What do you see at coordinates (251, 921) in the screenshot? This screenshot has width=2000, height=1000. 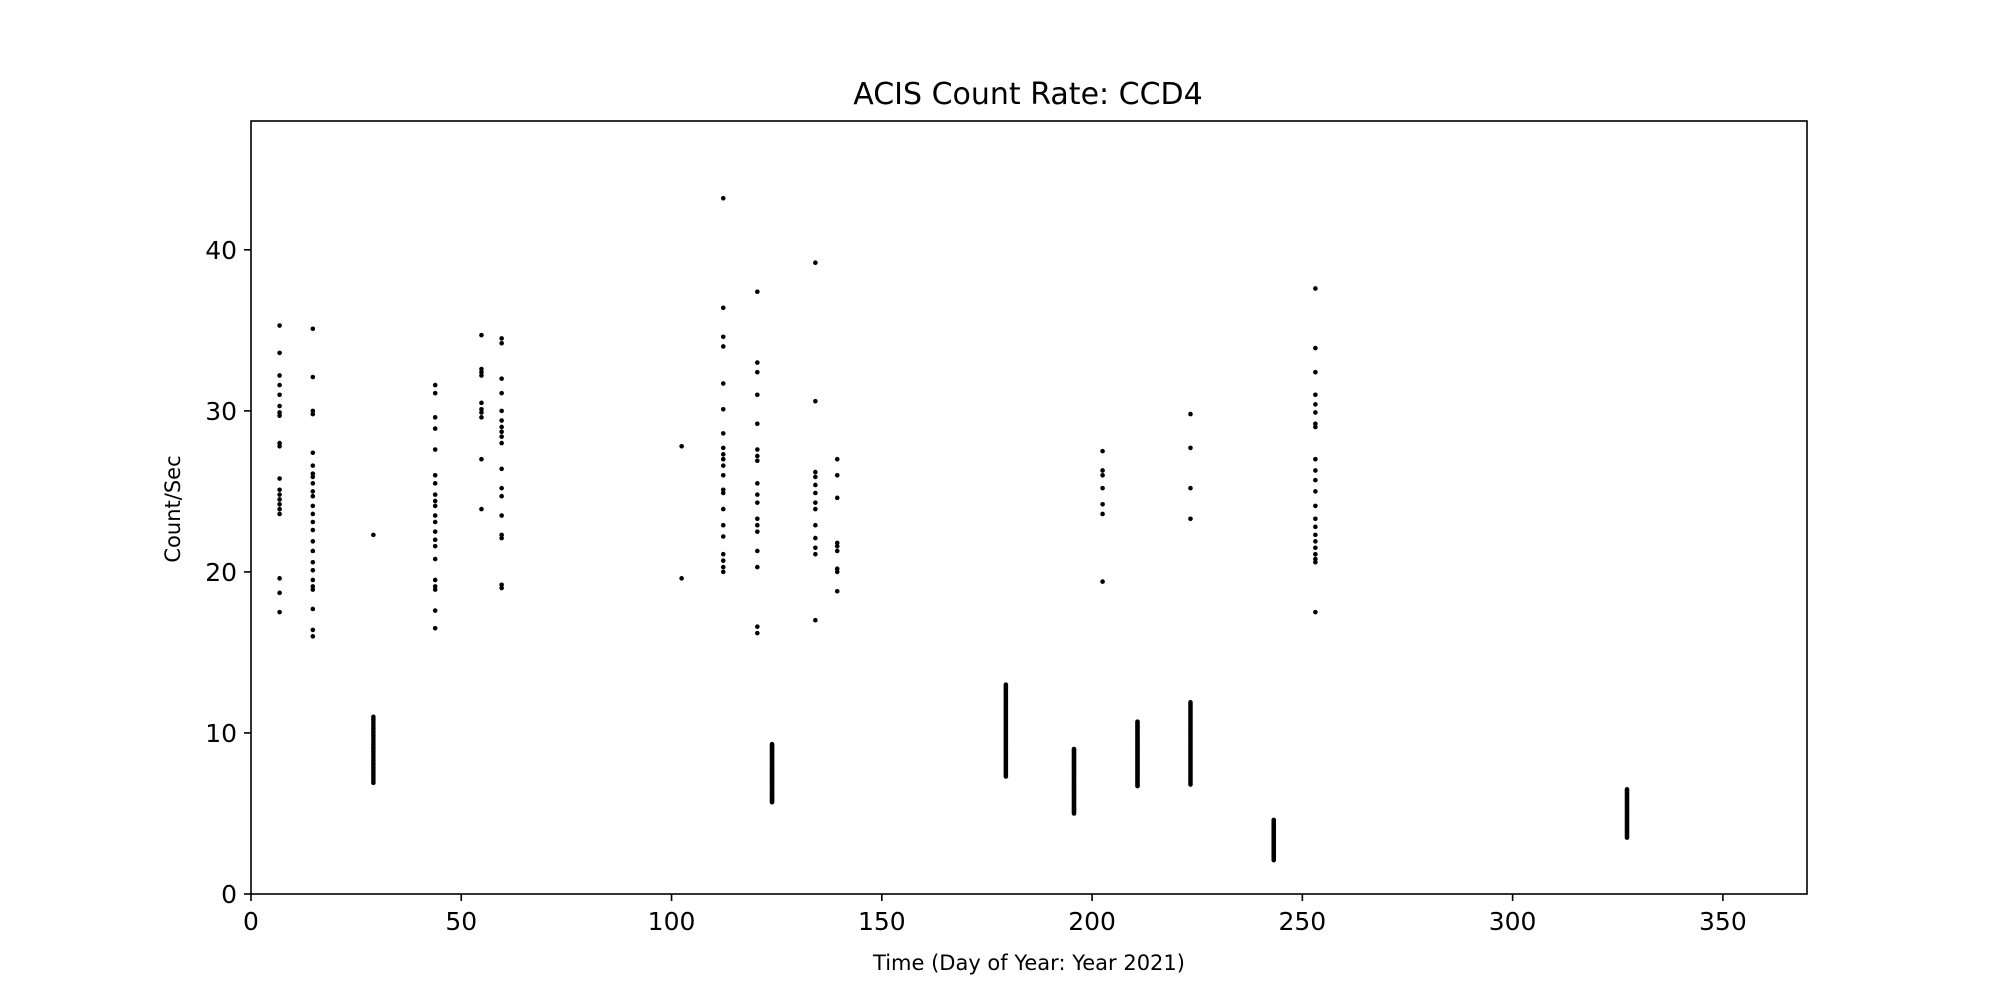 I see `x-tick-label: 0` at bounding box center [251, 921].